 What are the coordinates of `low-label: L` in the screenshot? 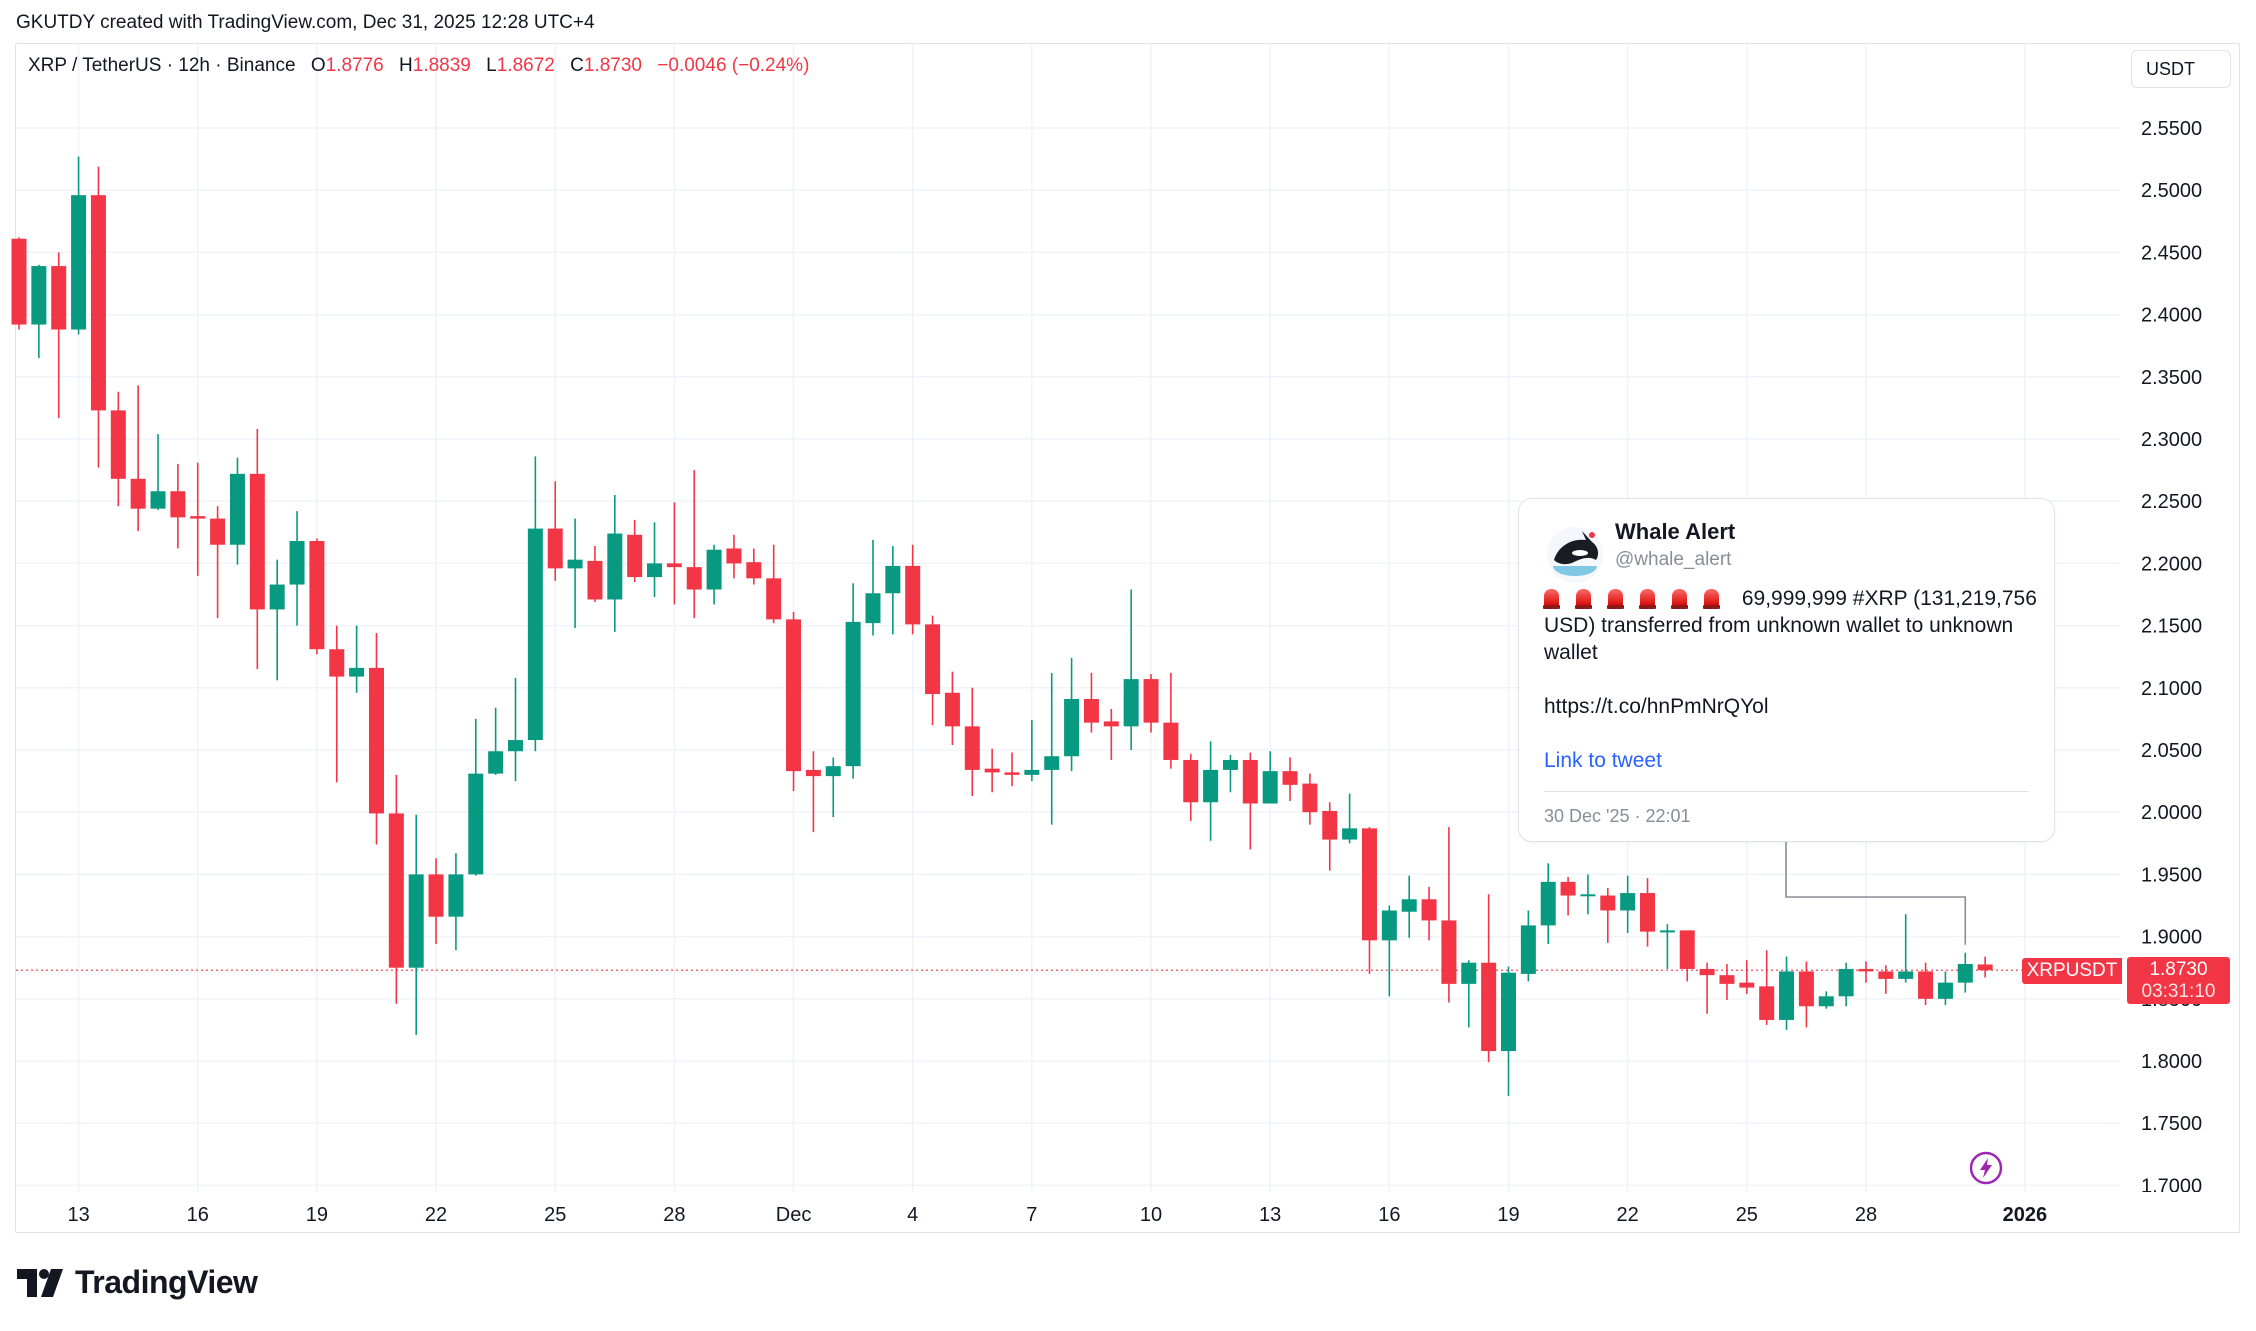 It's located at (491, 65).